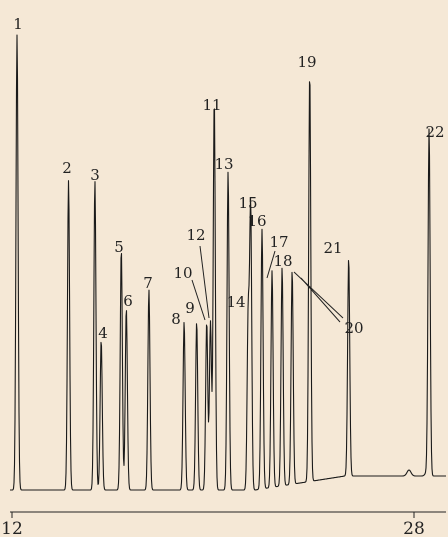 Image resolution: width=448 pixels, height=537 pixels. I want to click on peak-label-12: 12, so click(195, 235).